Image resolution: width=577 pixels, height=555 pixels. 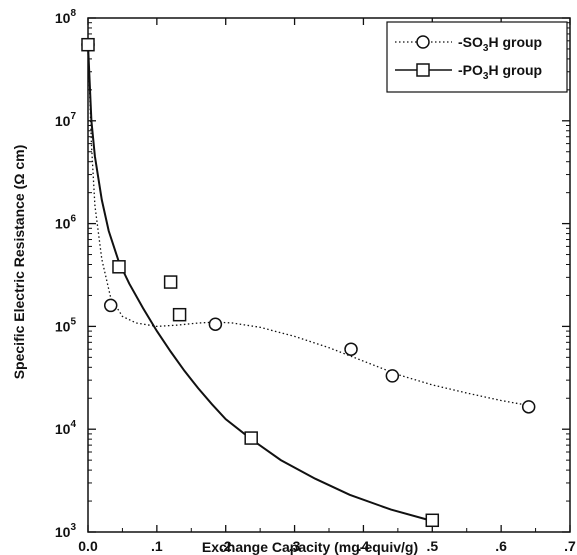 I want to click on x-tick-label: .5, so click(x=432, y=546).